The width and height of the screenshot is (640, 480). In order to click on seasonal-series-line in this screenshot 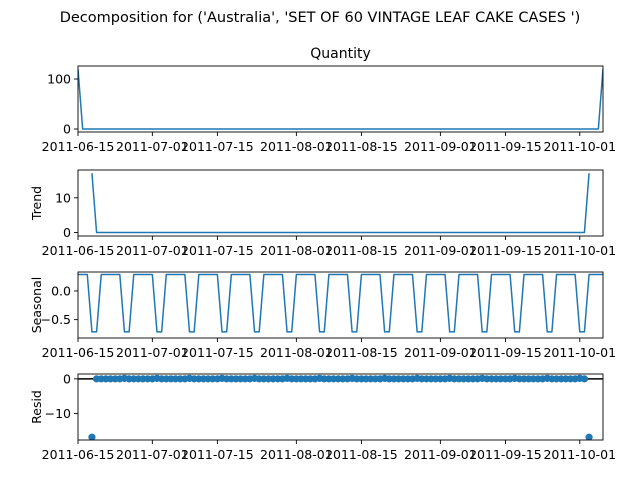, I will do `click(340, 303)`.